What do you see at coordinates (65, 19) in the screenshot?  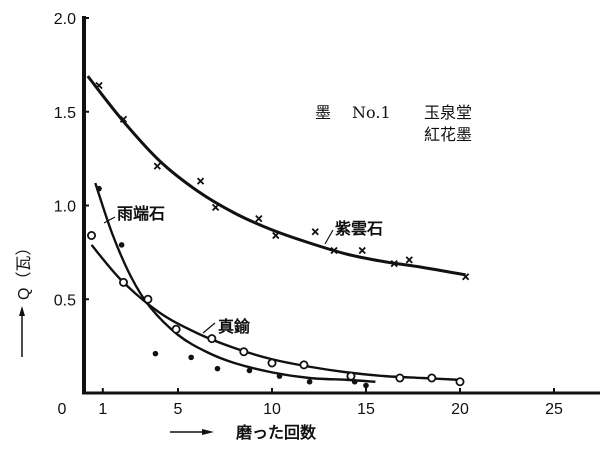 I see `y-tick-label: 2.0` at bounding box center [65, 19].